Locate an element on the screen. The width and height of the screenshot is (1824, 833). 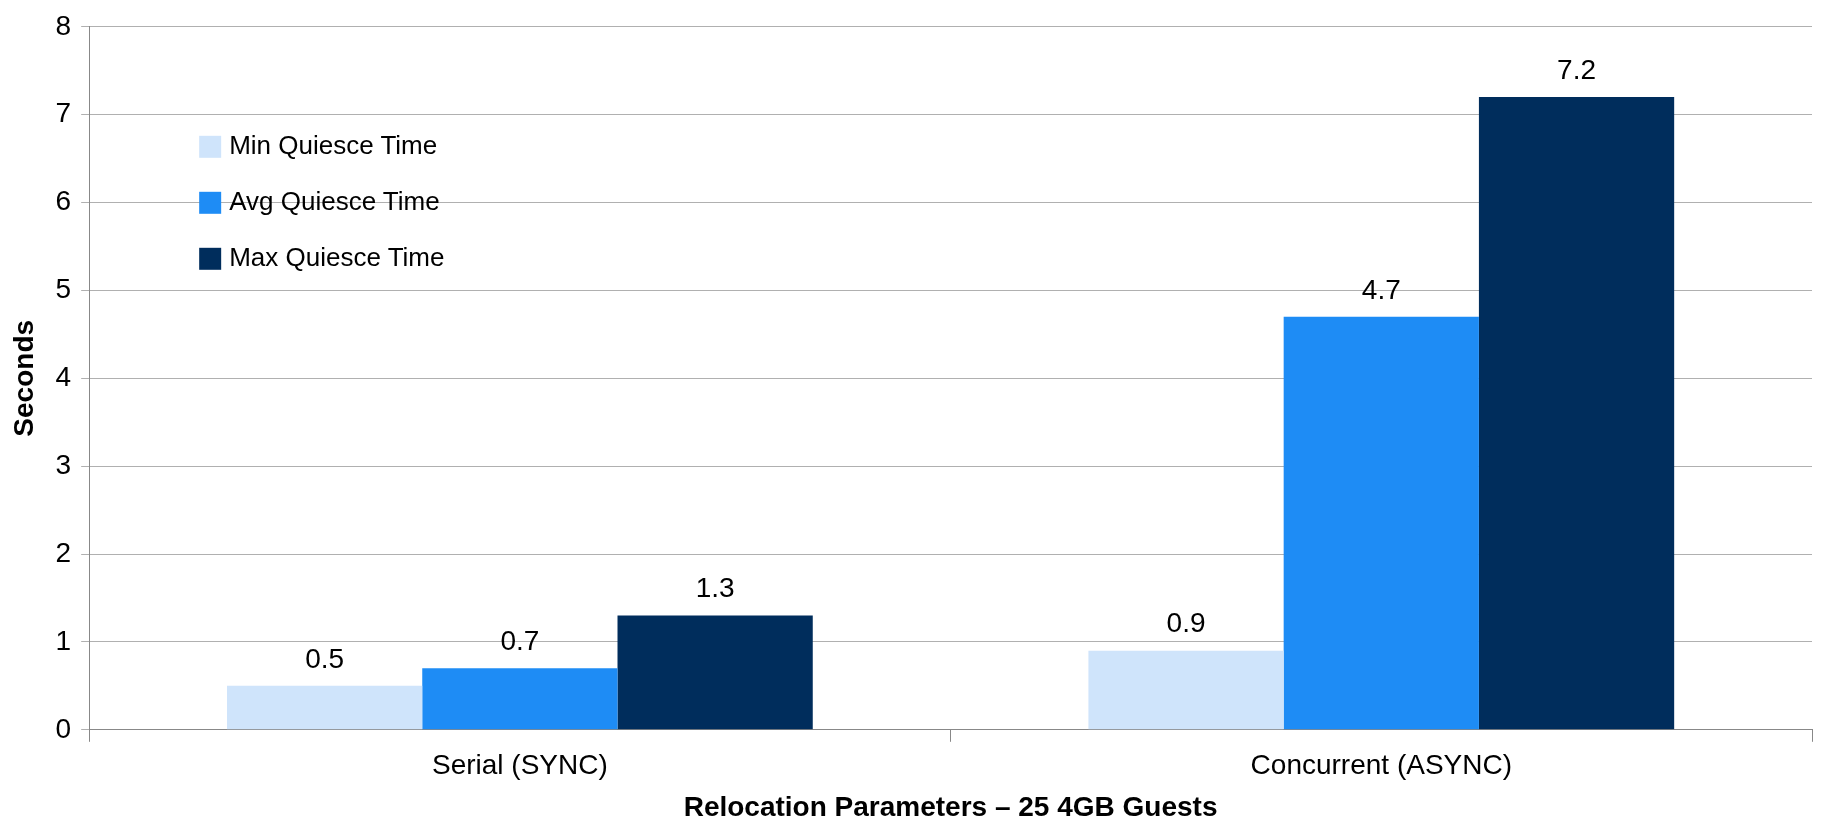
data-label: 1.3 is located at coordinates (715, 588).